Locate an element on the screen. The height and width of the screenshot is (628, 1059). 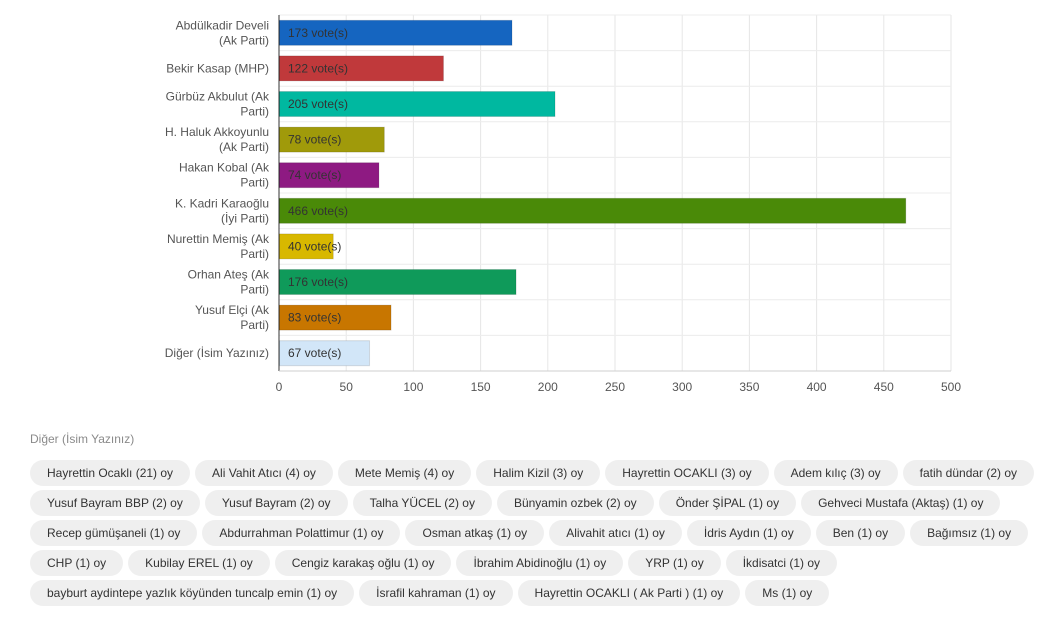
bar-value-label: 78 vote(s) is located at coordinates (314, 140).